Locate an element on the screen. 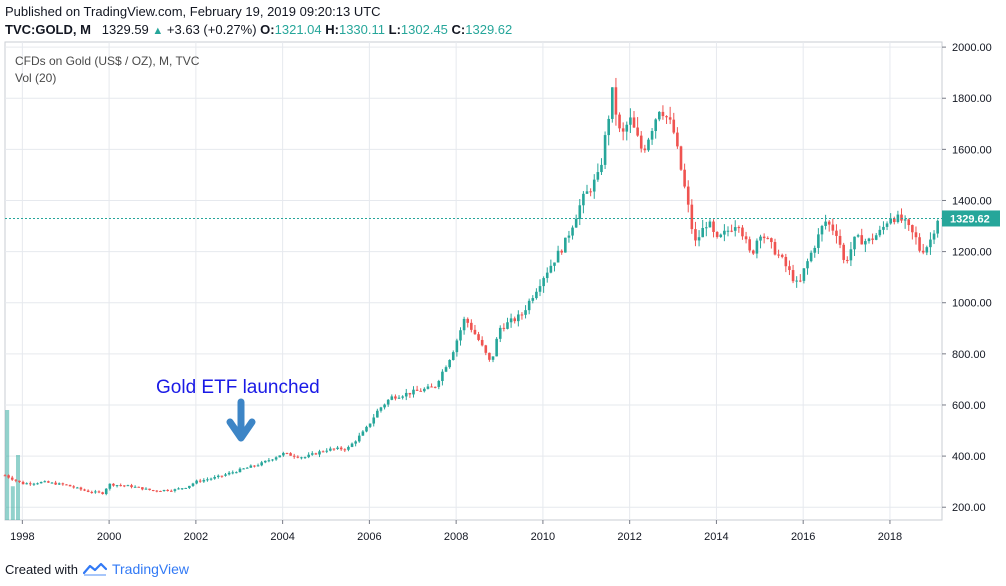  price-tick-label: 400.00 is located at coordinates (969, 457).